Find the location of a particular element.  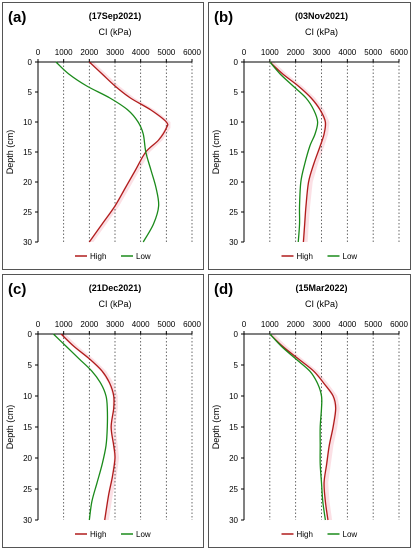

panel-label: (a) is located at coordinates (17, 17).